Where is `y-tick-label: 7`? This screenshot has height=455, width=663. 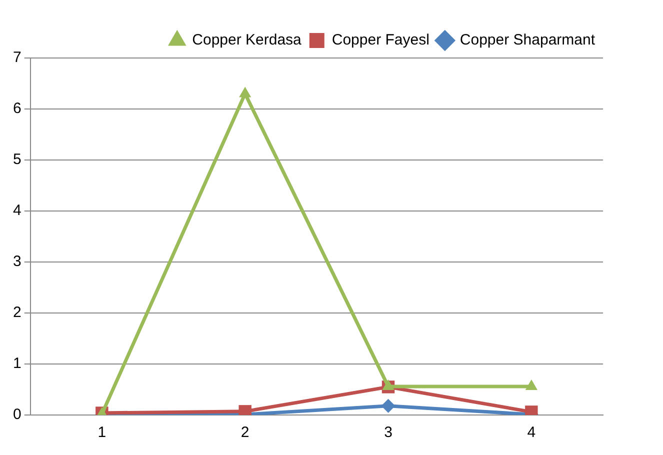
y-tick-label: 7 is located at coordinates (17, 57).